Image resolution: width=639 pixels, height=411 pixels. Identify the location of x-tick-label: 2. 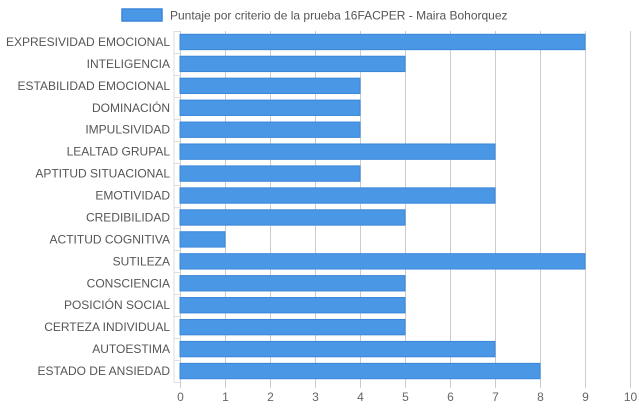
(270, 397).